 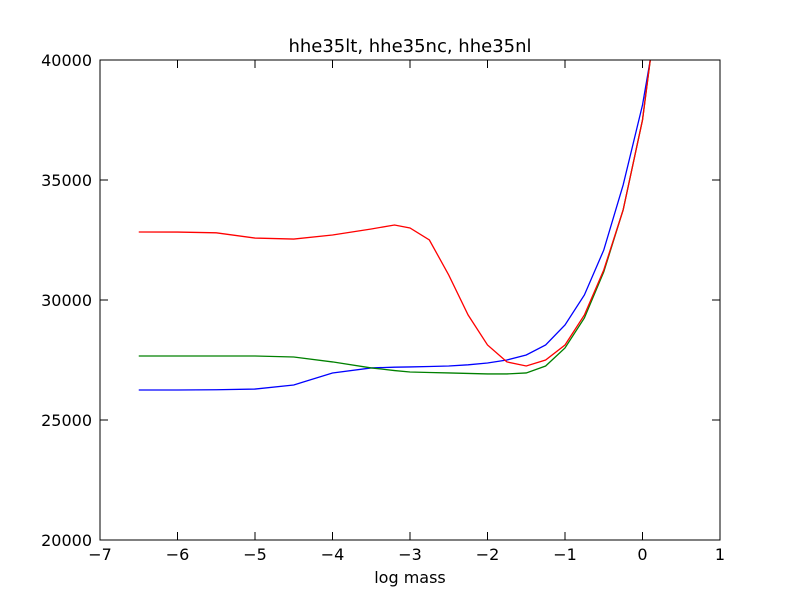 What do you see at coordinates (720, 554) in the screenshot?
I see `x-tick-label: 1` at bounding box center [720, 554].